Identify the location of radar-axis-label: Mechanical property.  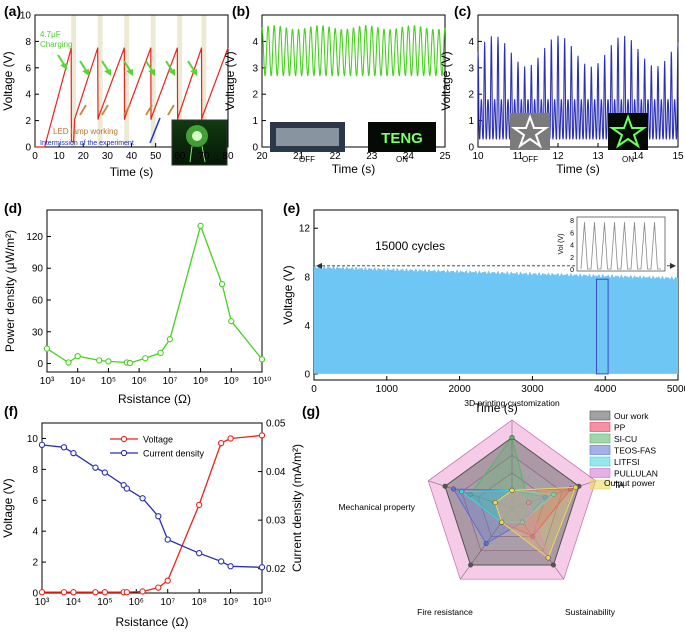
(376, 507).